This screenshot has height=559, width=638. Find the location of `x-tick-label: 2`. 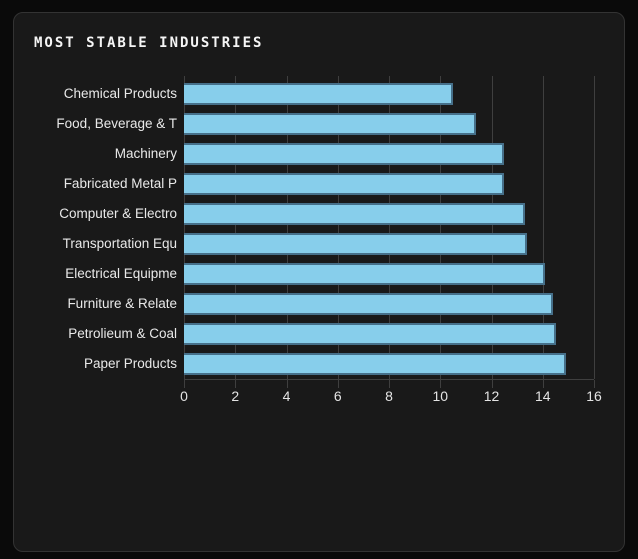

x-tick-label: 2 is located at coordinates (235, 396).